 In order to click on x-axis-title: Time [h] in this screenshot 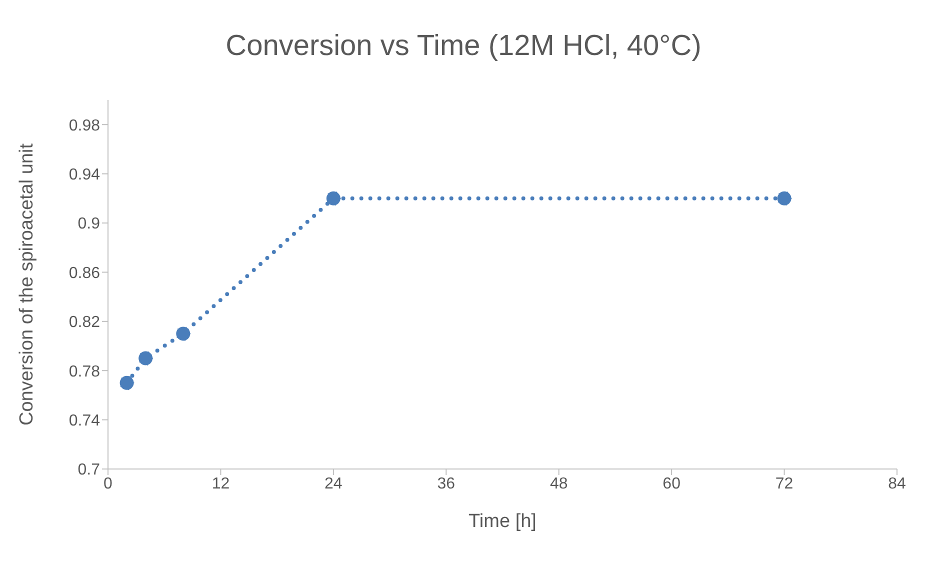, I will do `click(502, 521)`.